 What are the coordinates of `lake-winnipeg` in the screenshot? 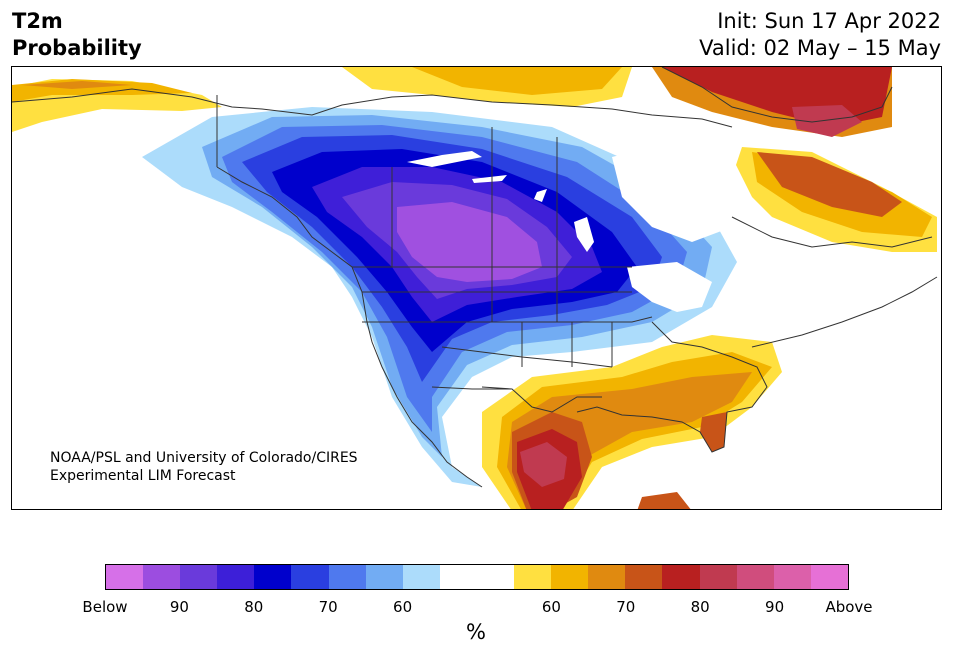 It's located at (584, 234).